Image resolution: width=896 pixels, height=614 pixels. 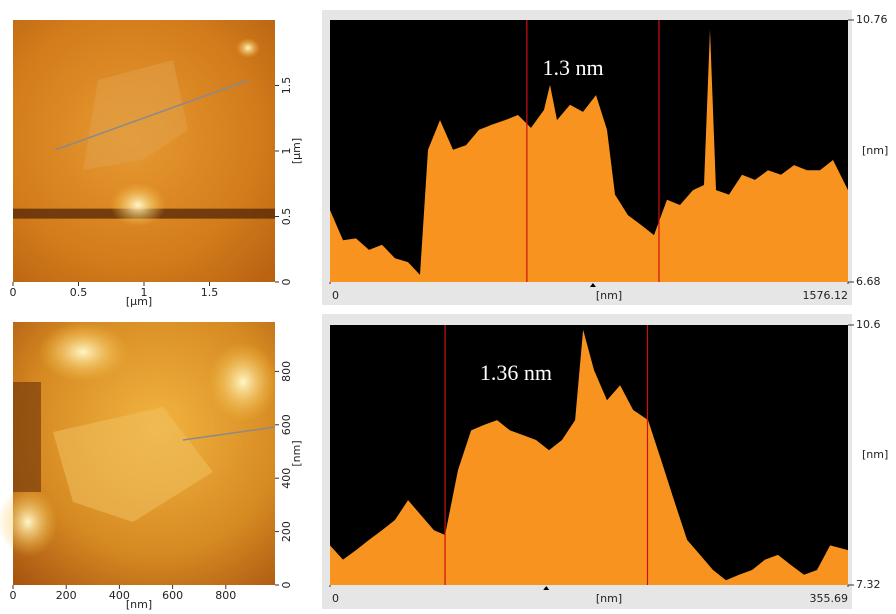 I want to click on shadow, so click(x=27, y=437).